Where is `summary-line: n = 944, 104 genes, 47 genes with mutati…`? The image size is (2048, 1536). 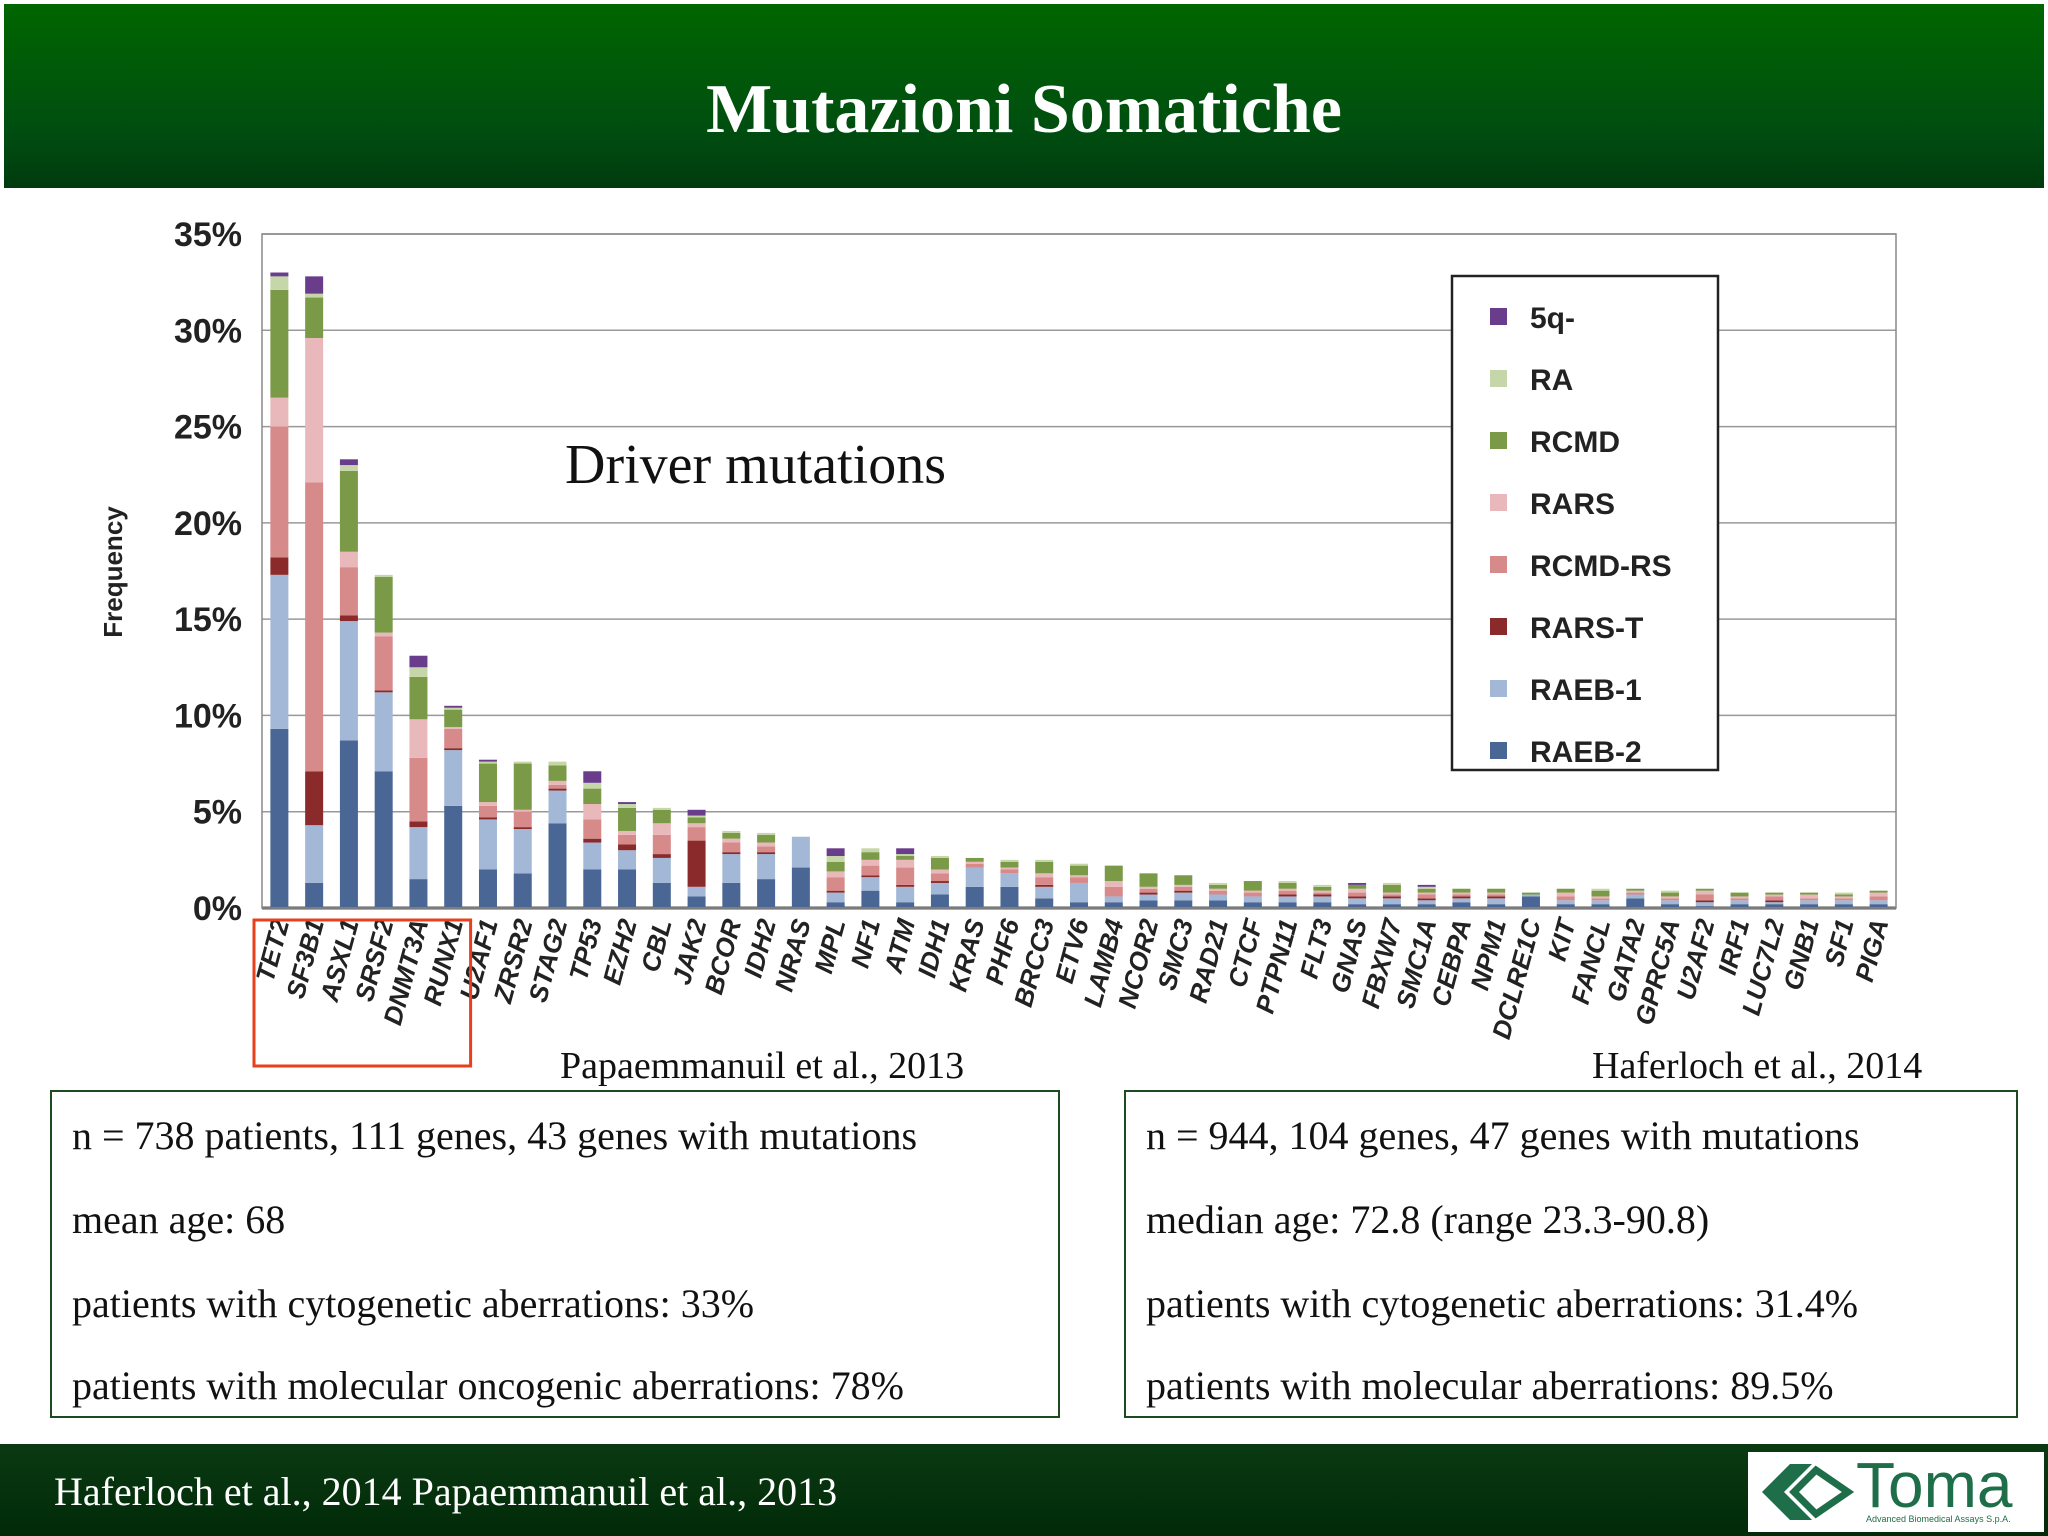
summary-line: n = 944, 104 genes, 47 genes with mutati… is located at coordinates (1503, 1135).